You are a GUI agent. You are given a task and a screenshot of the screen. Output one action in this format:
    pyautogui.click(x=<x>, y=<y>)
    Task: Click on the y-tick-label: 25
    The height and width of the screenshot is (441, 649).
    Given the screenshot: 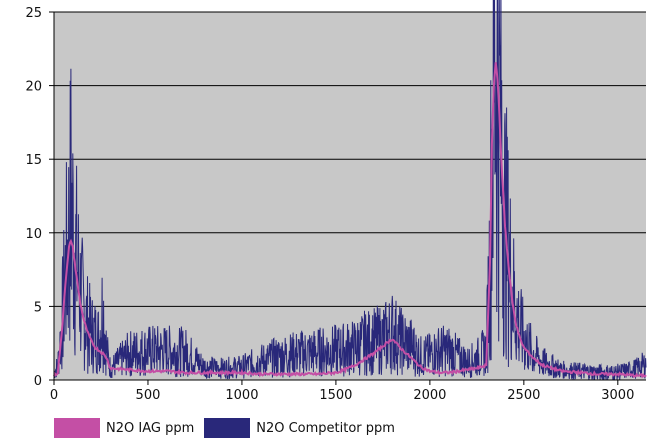 What is the action you would take?
    pyautogui.click(x=33, y=13)
    